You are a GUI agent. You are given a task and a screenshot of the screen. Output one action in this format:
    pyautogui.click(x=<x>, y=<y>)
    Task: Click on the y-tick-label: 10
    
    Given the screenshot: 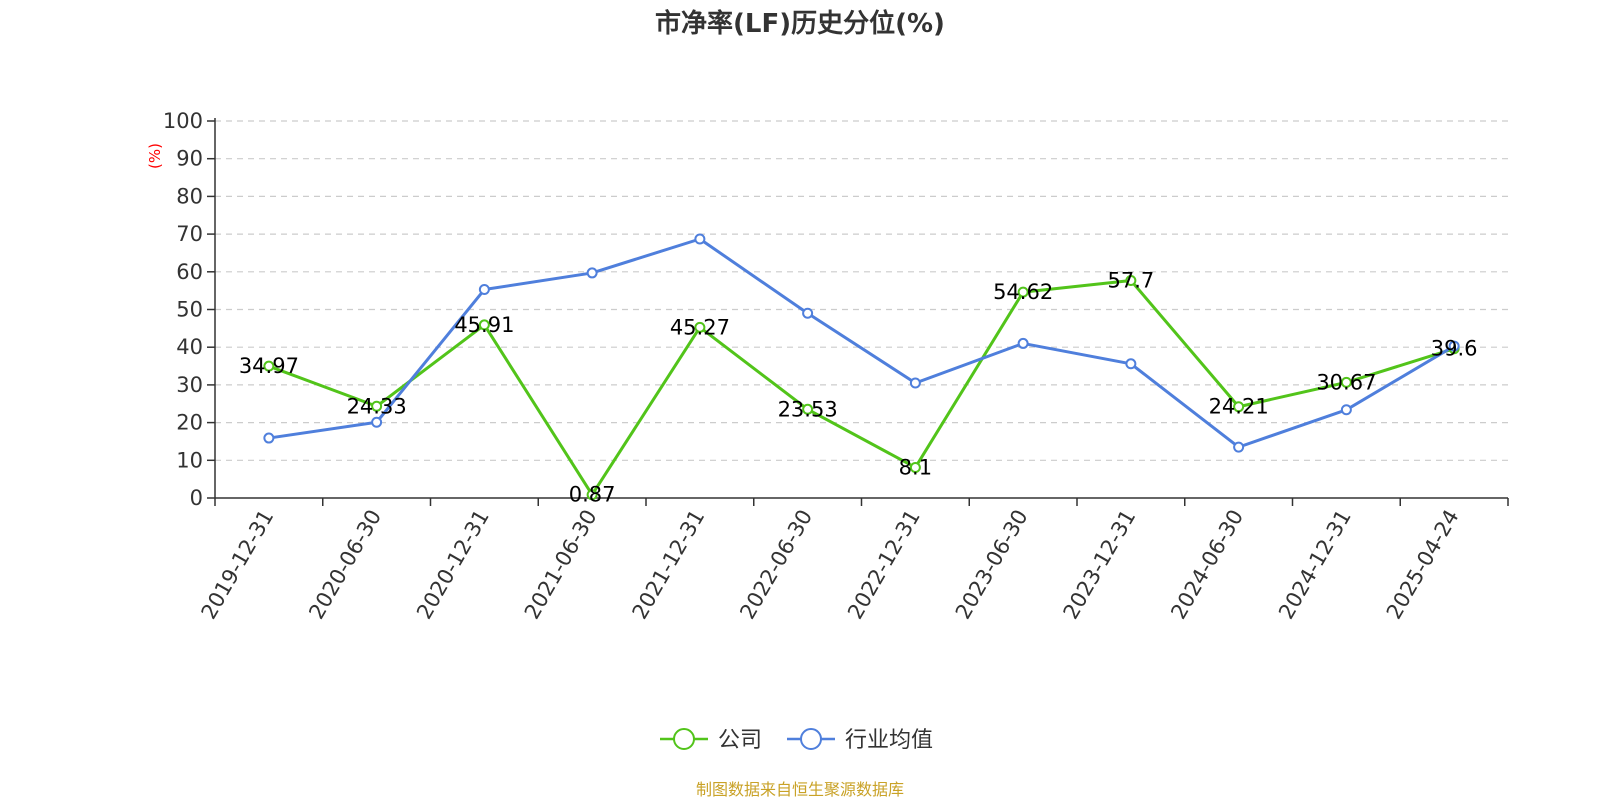 What is the action you would take?
    pyautogui.click(x=189, y=460)
    